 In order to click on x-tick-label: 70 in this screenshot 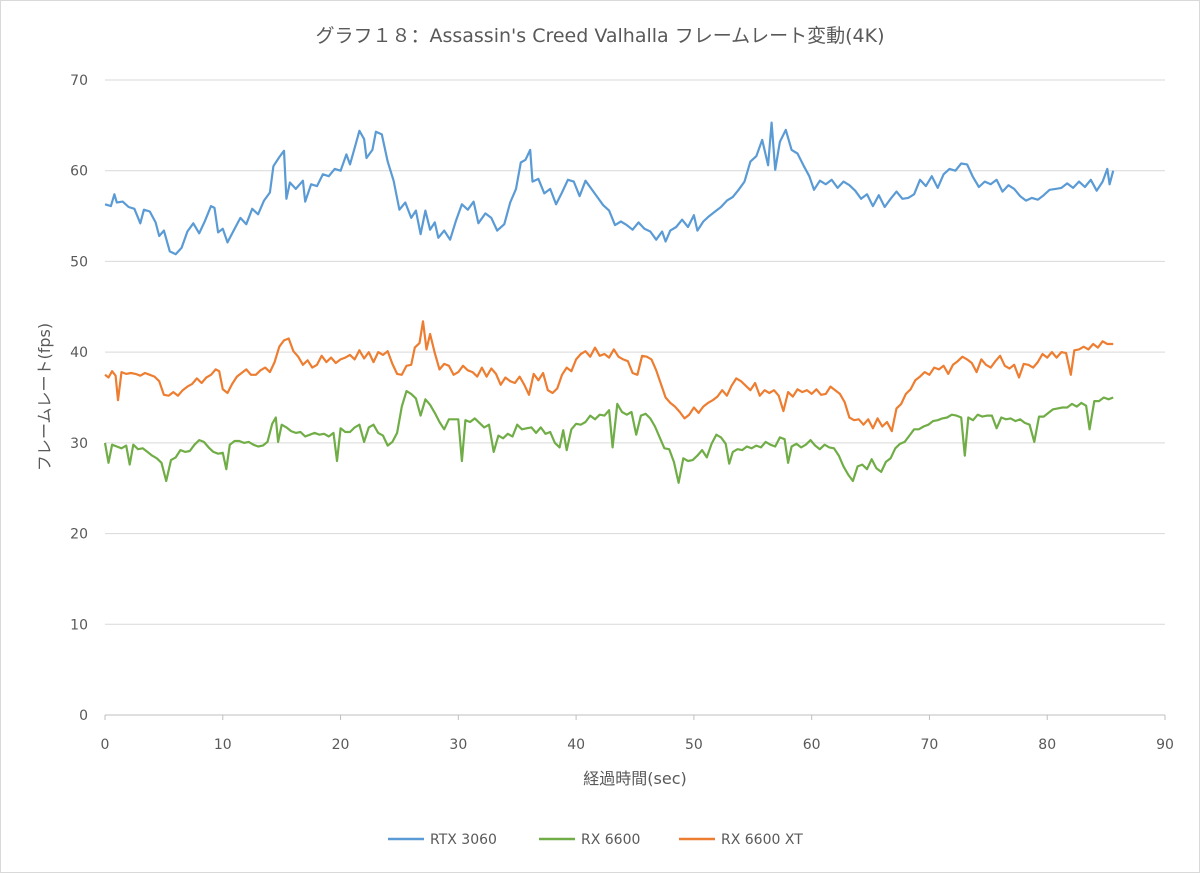, I will do `click(930, 745)`.